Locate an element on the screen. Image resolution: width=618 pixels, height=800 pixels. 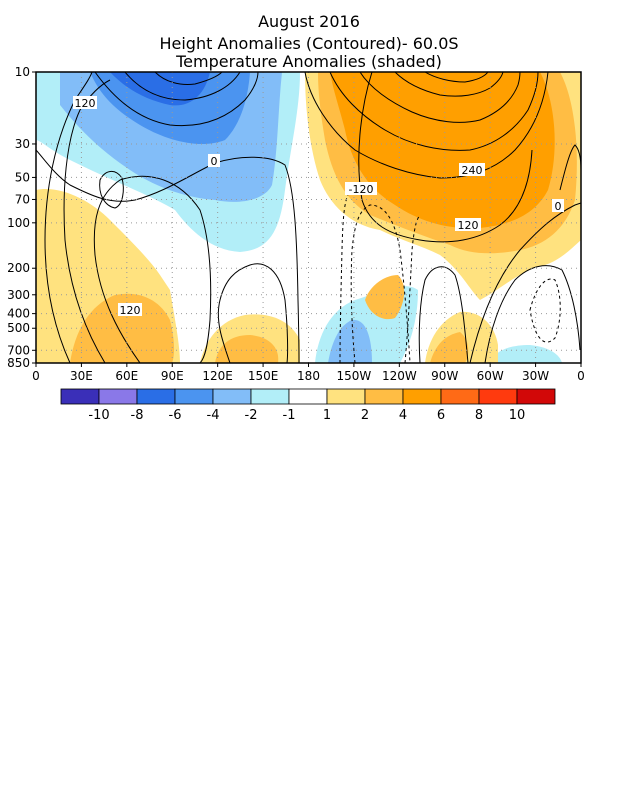
colorbar-label: 2 is located at coordinates (365, 415).